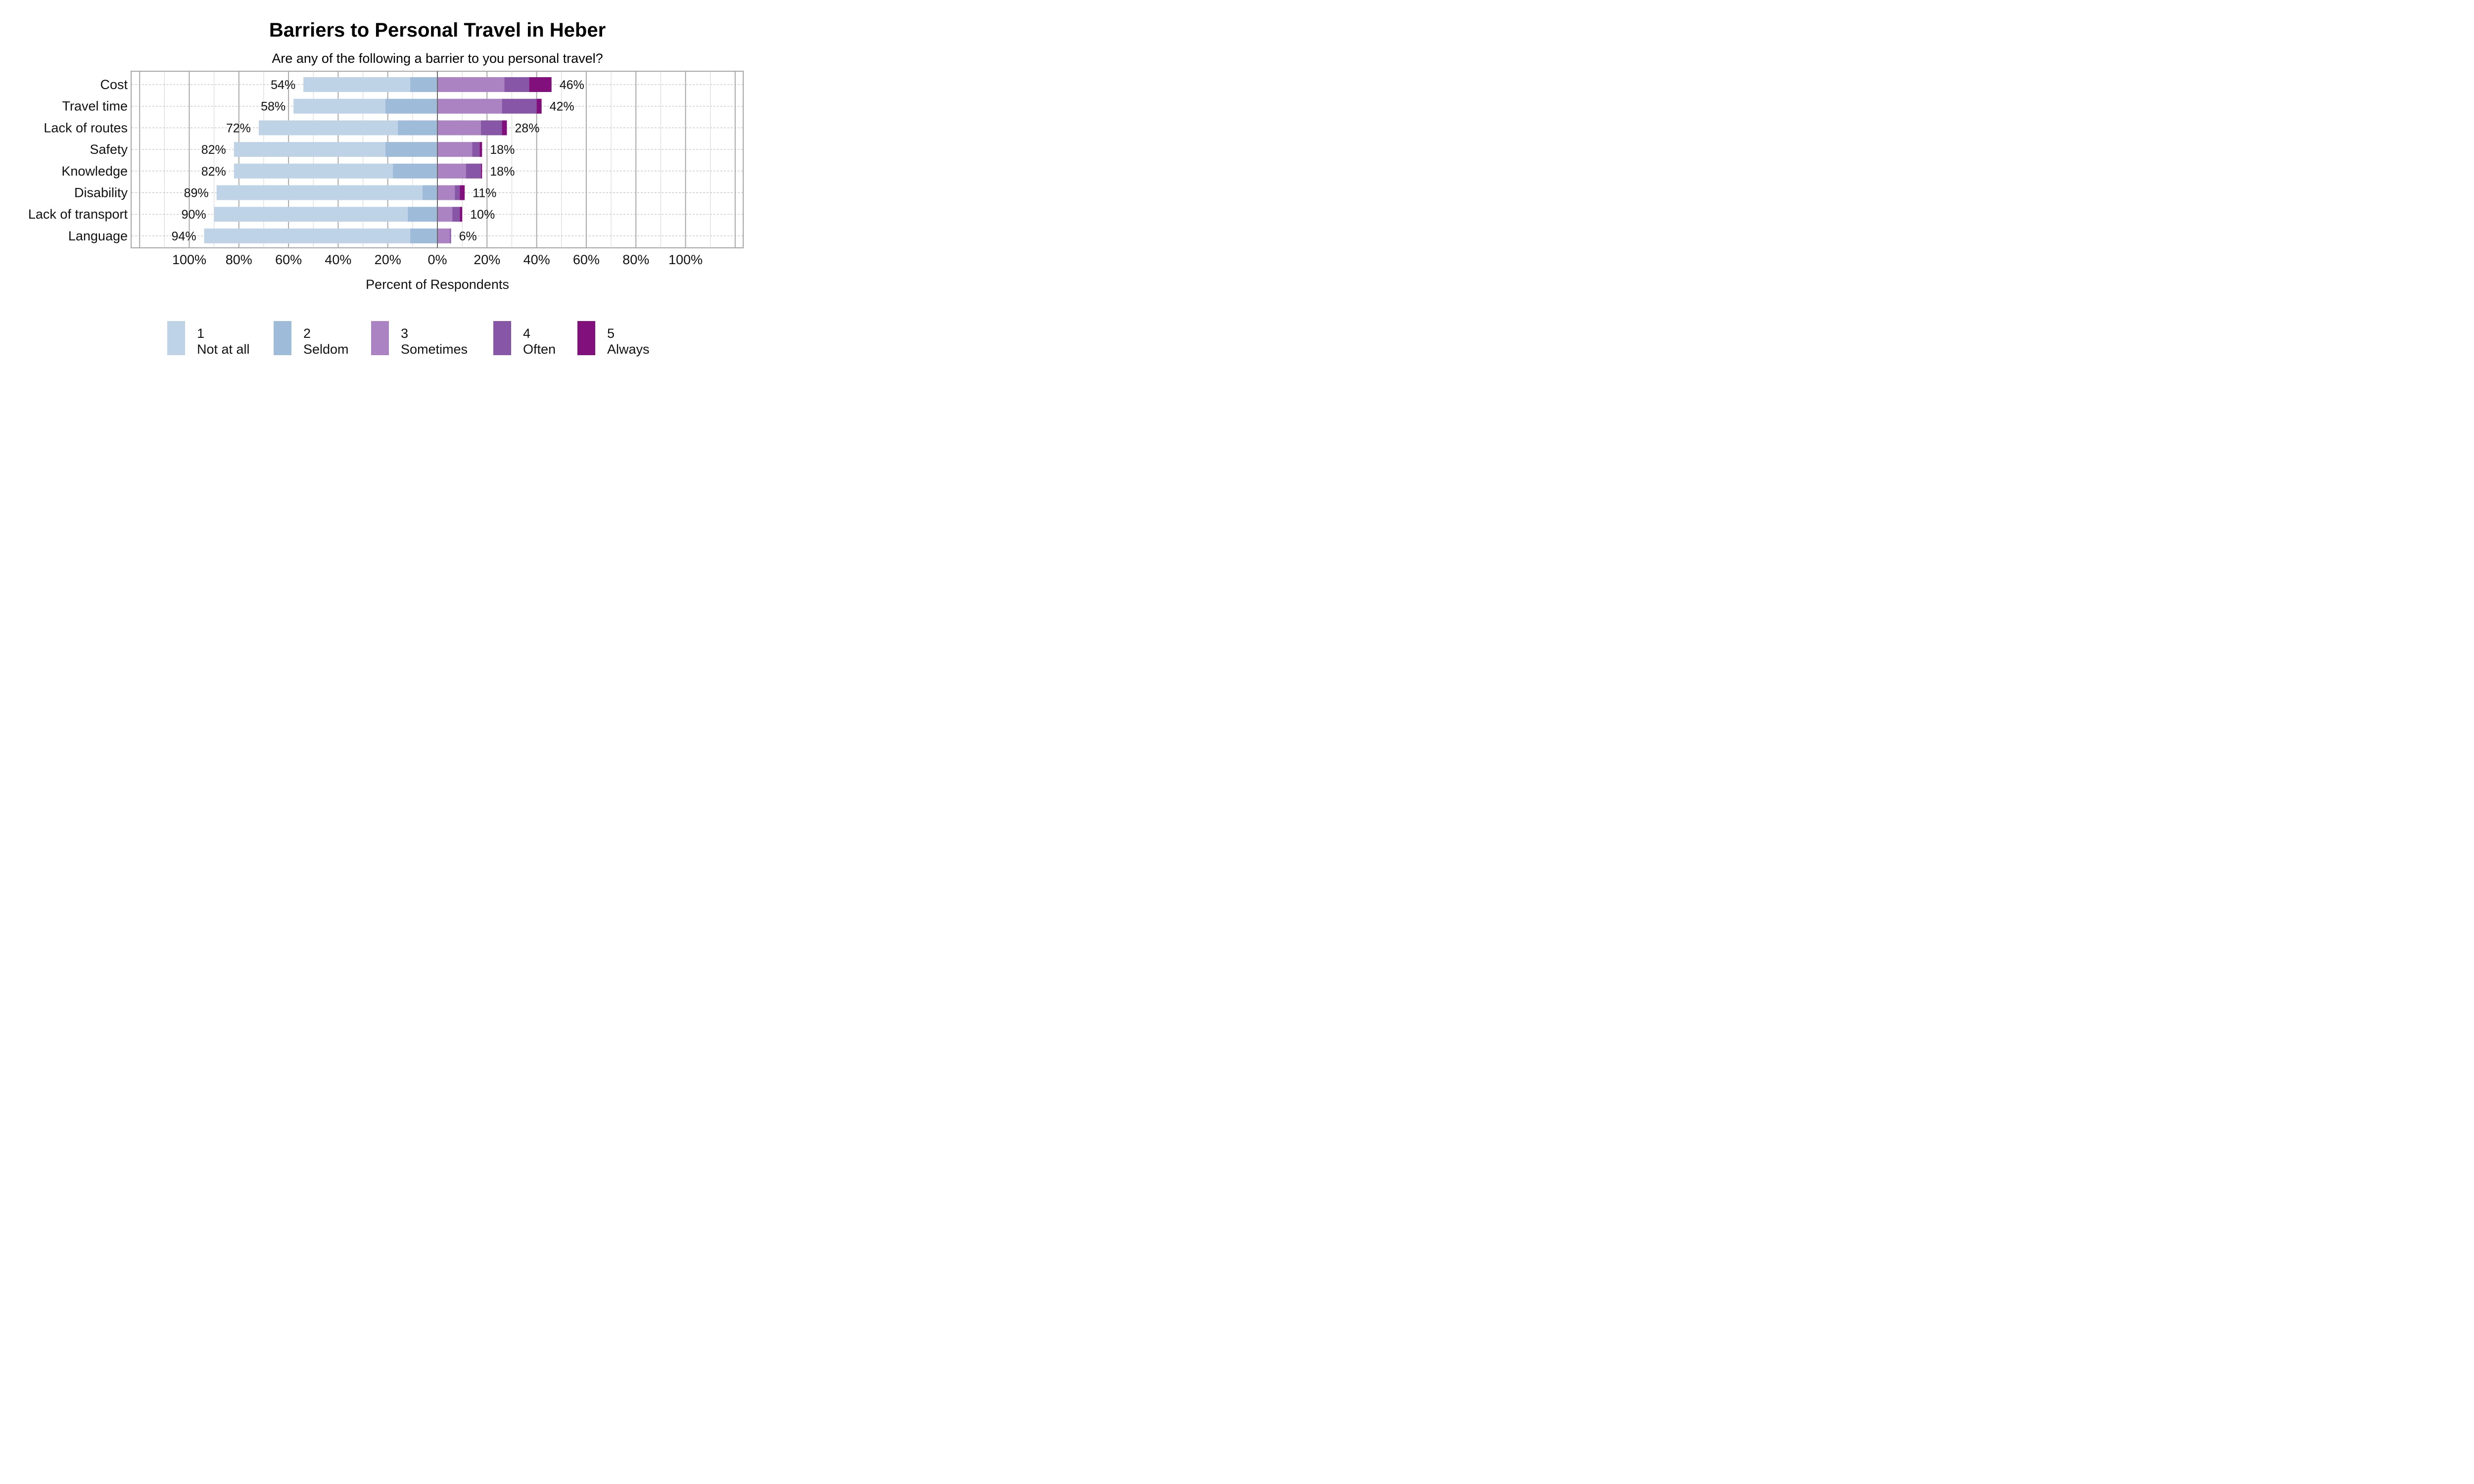  I want to click on negative-total-label: 90%, so click(194, 215).